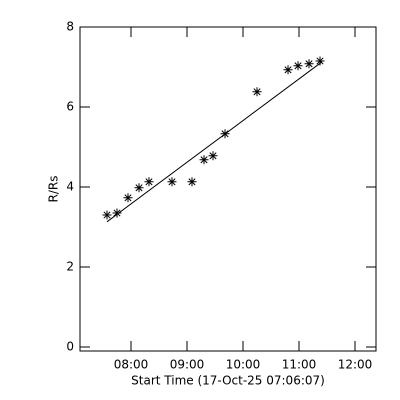  Describe the element at coordinates (228, 381) in the screenshot. I see `x-axis-label: Start Time (17-Oct-25 07:06:07)` at that location.